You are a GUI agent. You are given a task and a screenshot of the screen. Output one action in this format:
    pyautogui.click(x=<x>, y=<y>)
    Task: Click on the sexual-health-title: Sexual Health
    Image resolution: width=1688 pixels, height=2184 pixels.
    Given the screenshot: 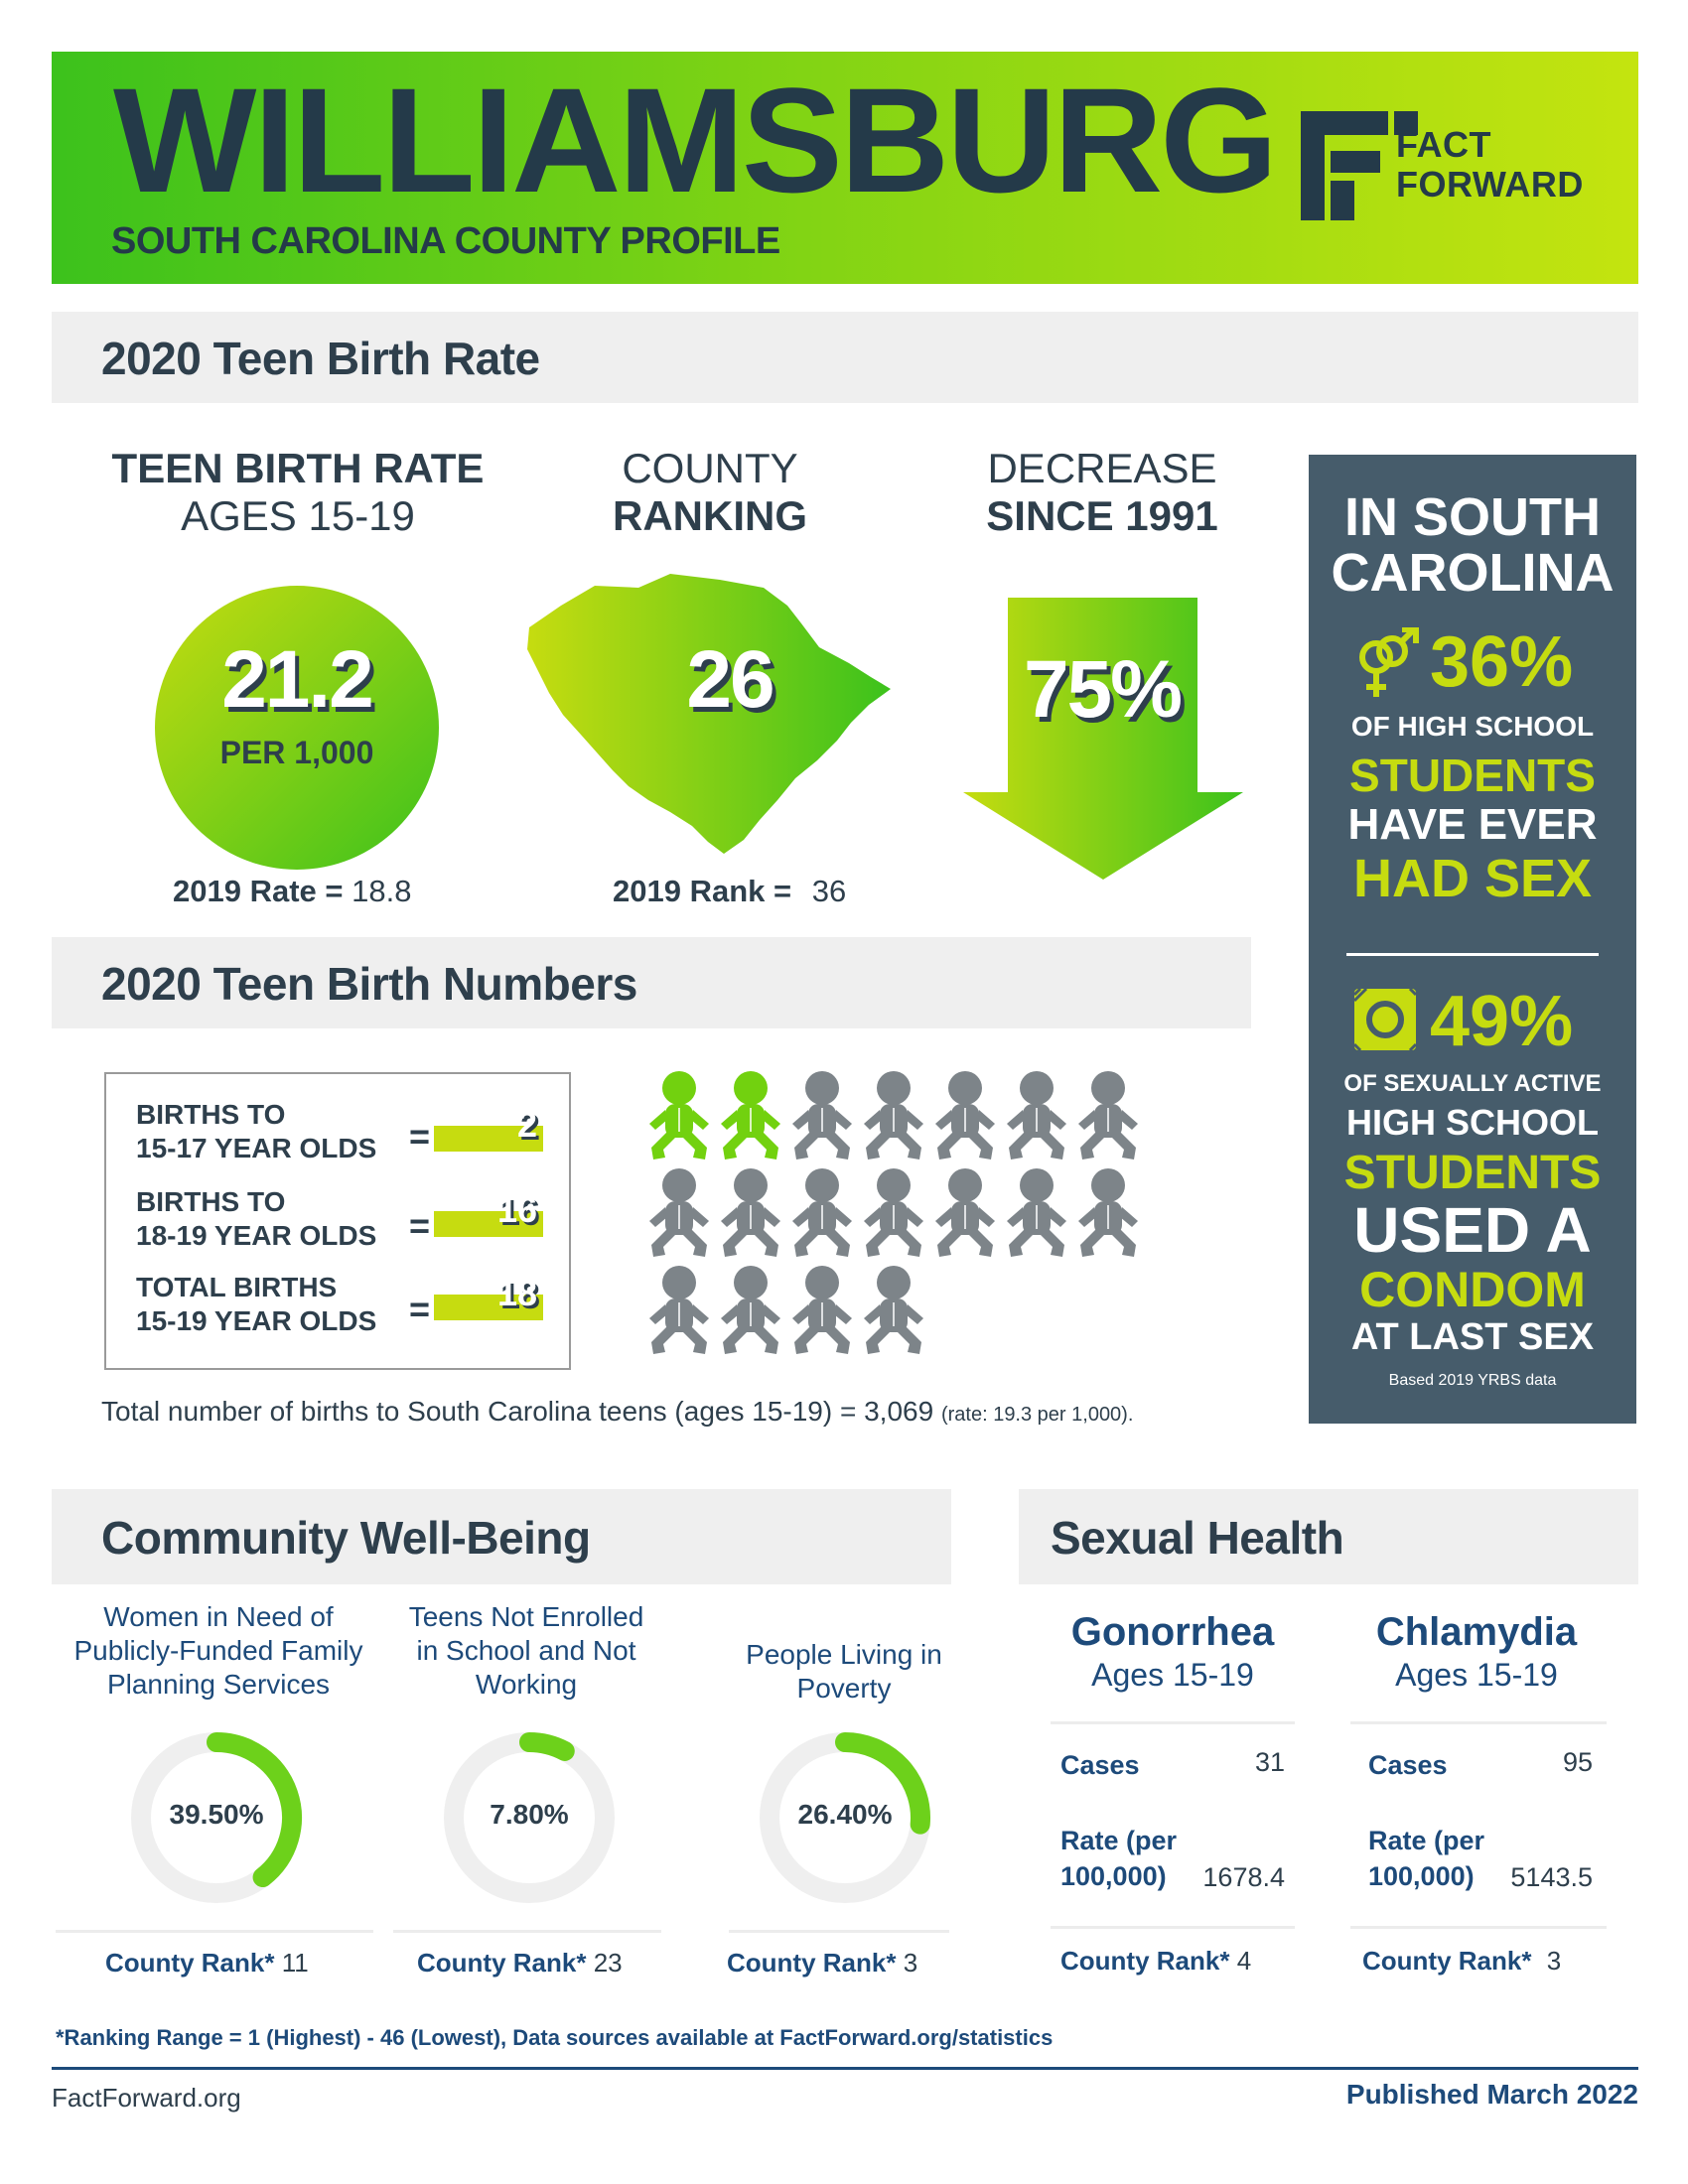 What is the action you would take?
    pyautogui.click(x=1197, y=1538)
    